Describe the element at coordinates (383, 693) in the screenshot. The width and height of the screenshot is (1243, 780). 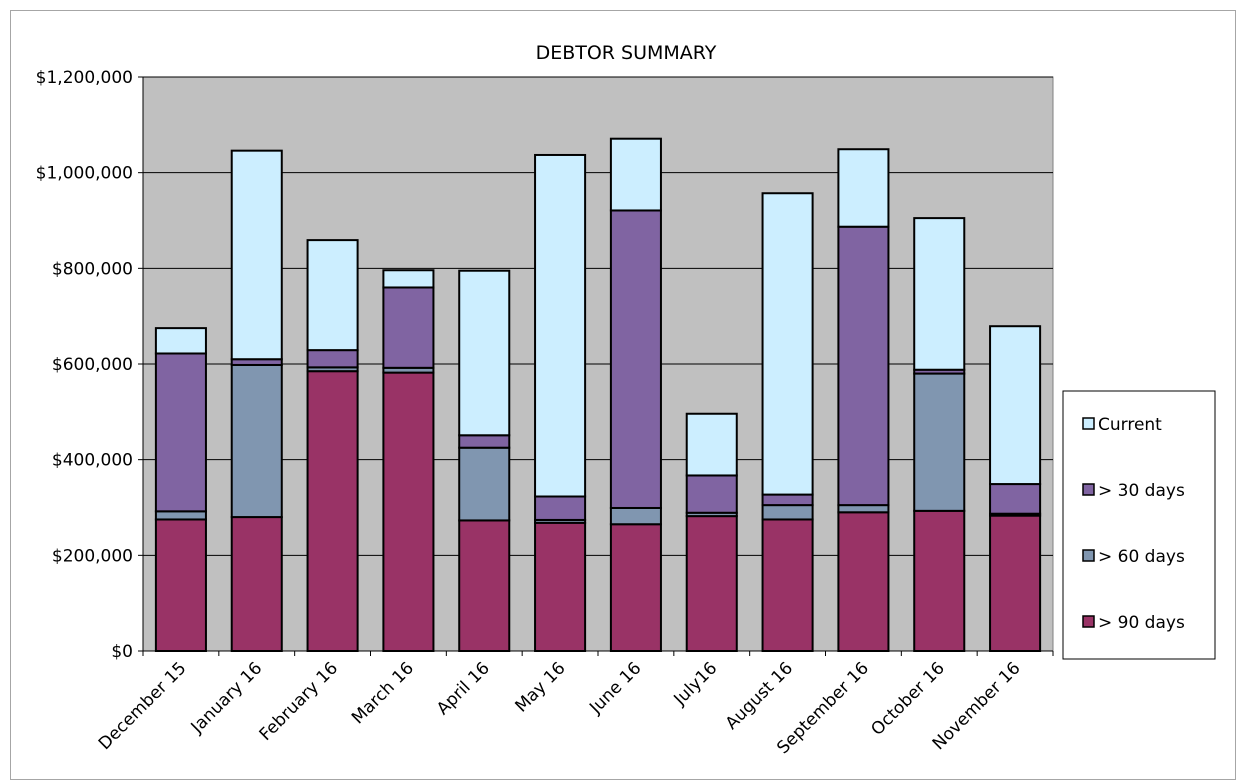
I see `x-category-label: March 16` at that location.